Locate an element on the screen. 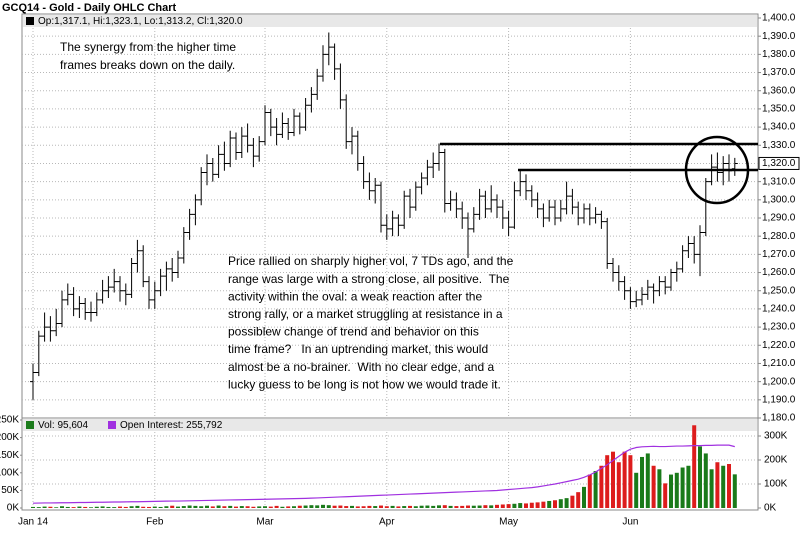  x-tick-label: Apr is located at coordinates (387, 522).